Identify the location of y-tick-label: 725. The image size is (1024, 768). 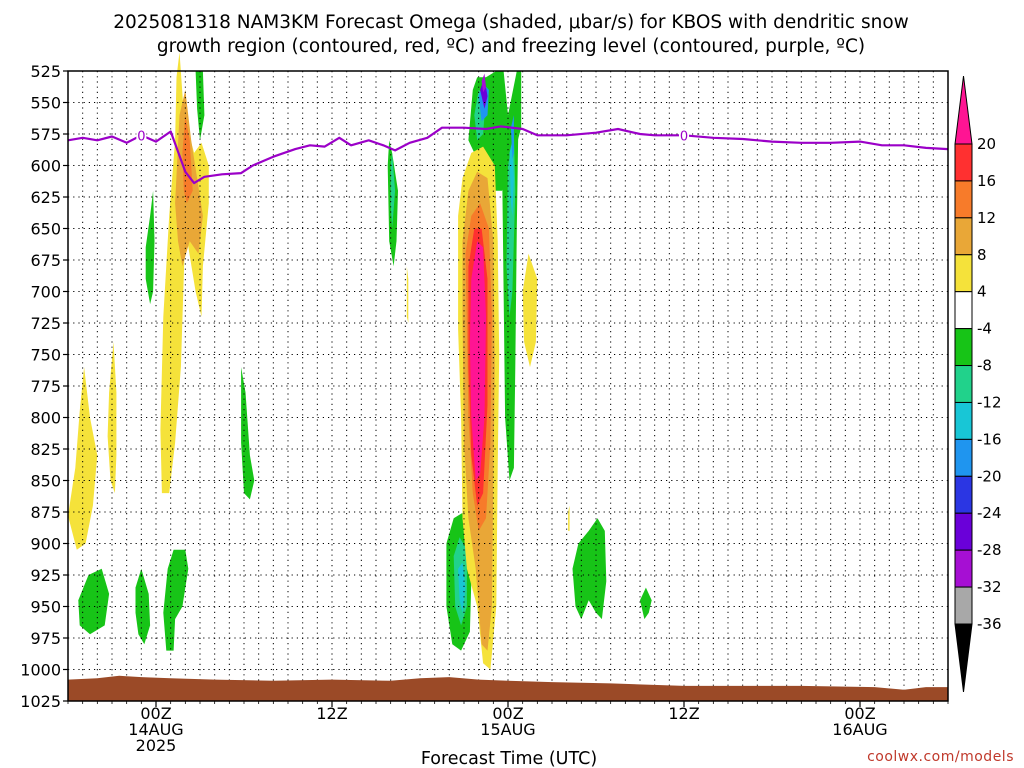
(45, 323).